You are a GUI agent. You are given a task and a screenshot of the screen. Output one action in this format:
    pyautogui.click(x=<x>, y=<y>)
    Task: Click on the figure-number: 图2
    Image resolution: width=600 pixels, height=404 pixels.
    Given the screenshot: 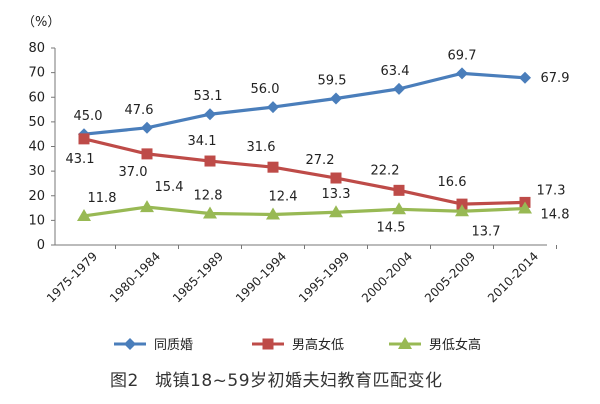 What is the action you would take?
    pyautogui.click(x=124, y=381)
    